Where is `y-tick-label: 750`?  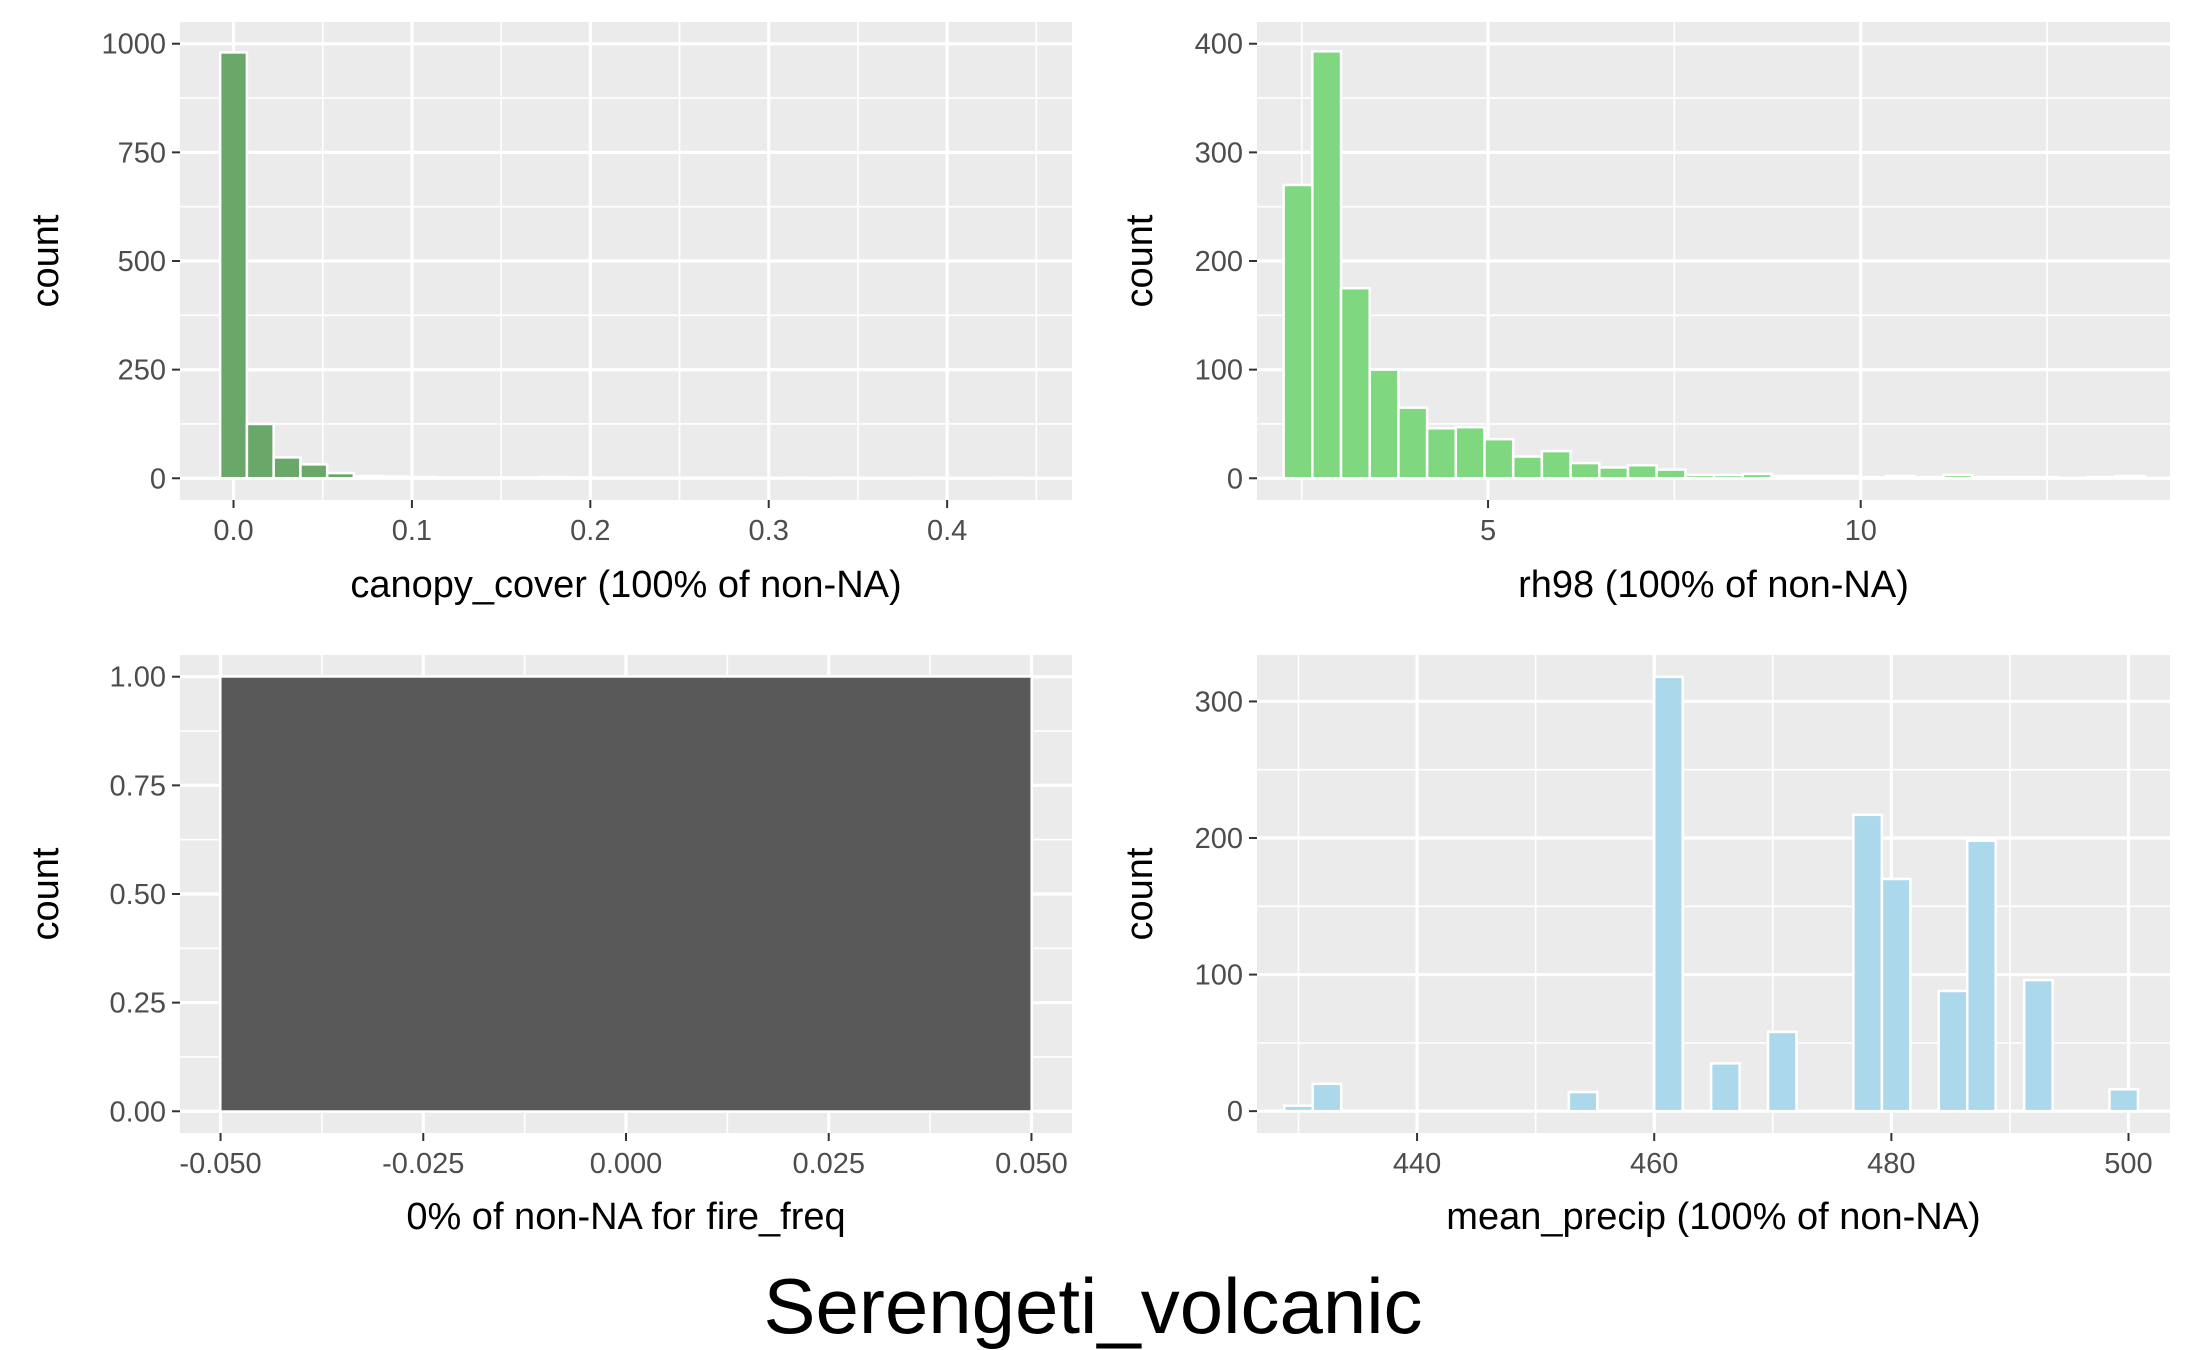
y-tick-label: 750 is located at coordinates (142, 153).